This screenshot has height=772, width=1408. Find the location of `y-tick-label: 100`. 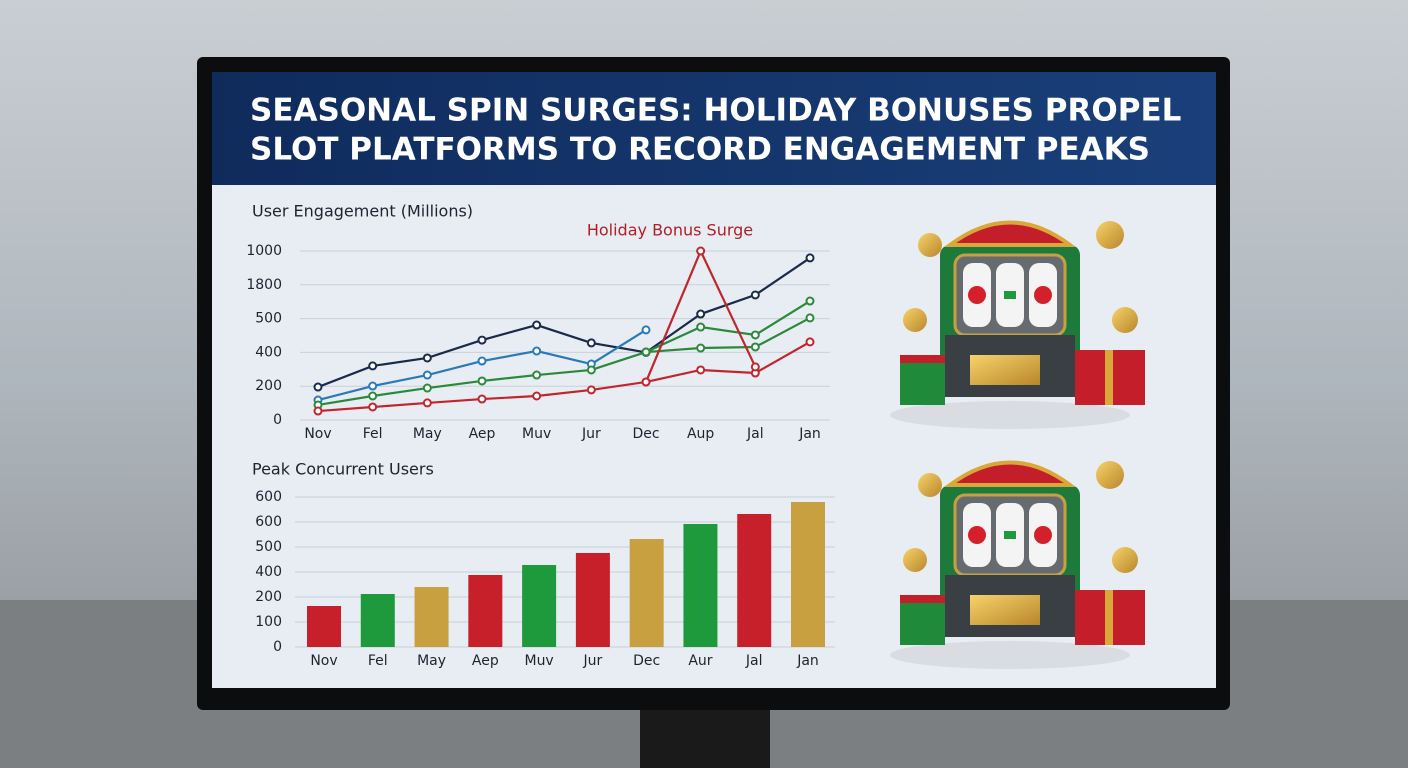

y-tick-label: 100 is located at coordinates (268, 622).